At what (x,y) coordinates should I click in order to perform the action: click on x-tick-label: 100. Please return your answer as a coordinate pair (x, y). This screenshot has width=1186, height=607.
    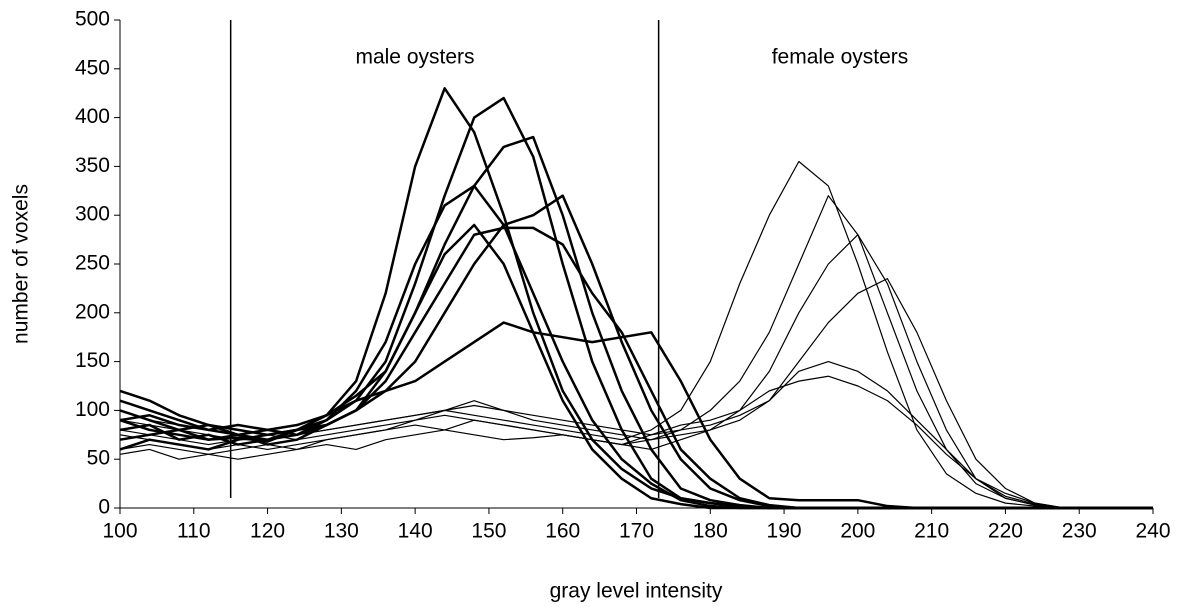
    Looking at the image, I should click on (119, 531).